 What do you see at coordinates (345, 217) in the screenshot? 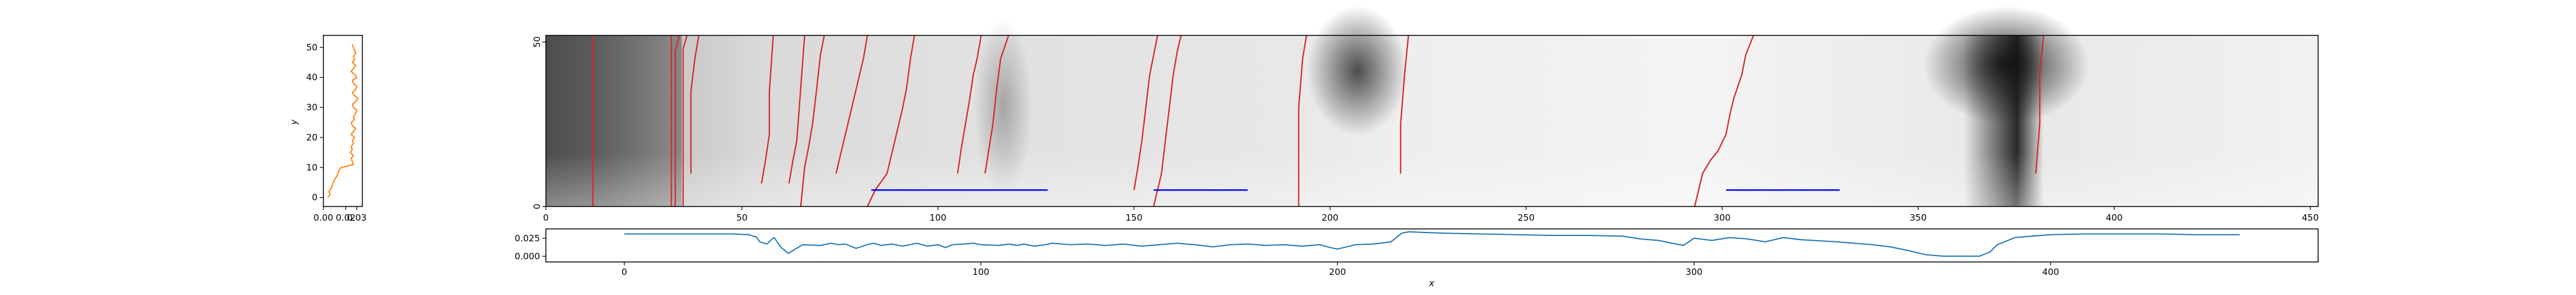
I see `profile-x-tick-label: 0.02` at bounding box center [345, 217].